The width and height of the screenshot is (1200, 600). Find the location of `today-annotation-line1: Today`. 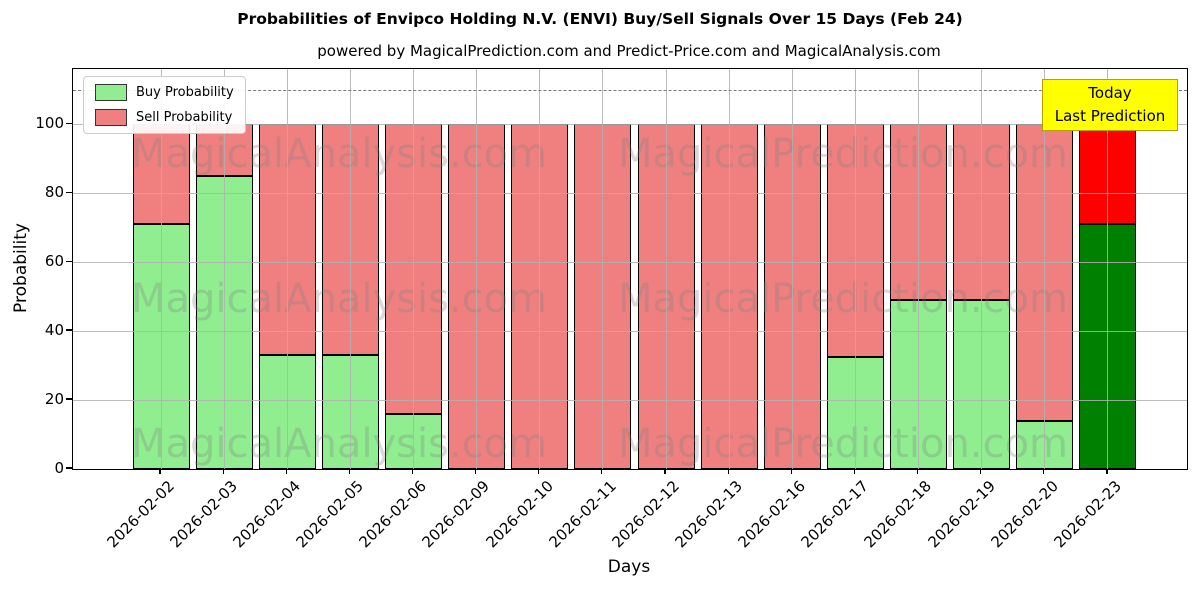

today-annotation-line1: Today is located at coordinates (1110, 93).